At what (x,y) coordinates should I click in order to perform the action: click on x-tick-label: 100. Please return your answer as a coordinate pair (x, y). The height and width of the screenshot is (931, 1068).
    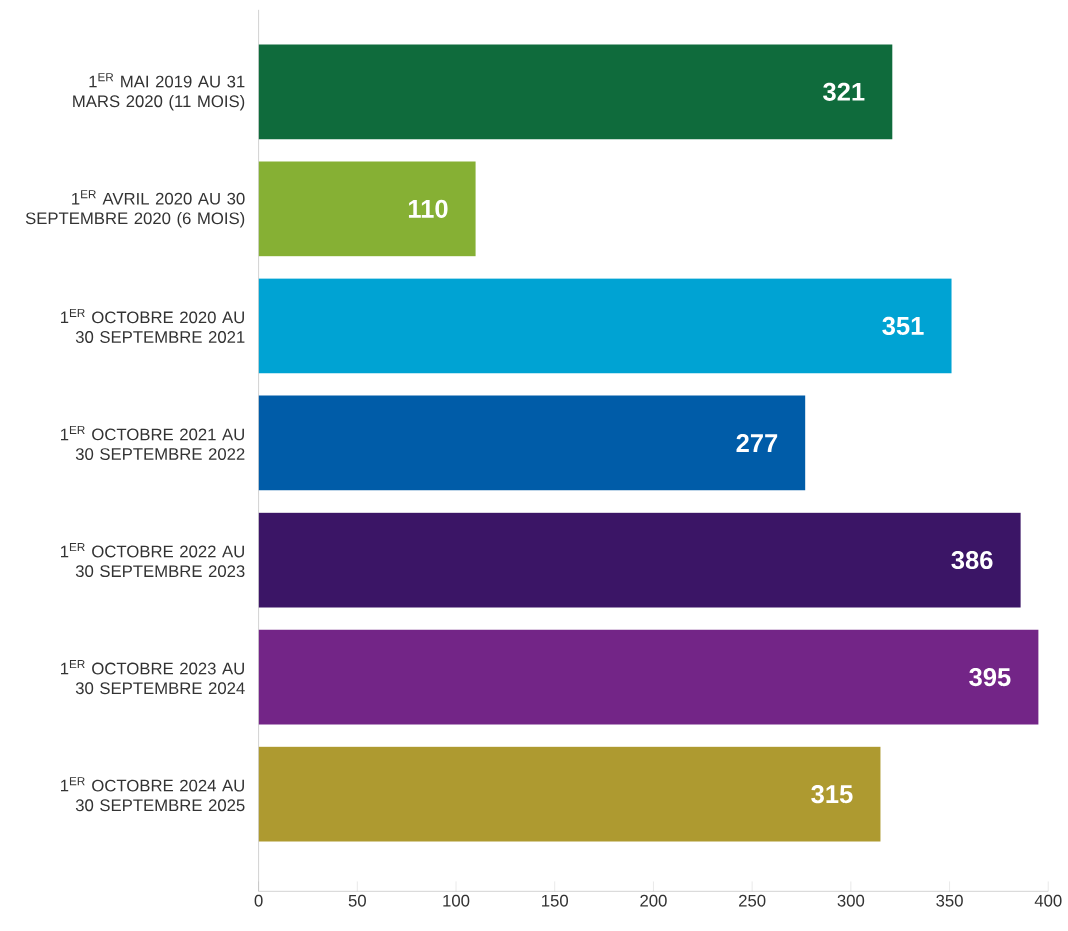
    Looking at the image, I should click on (456, 900).